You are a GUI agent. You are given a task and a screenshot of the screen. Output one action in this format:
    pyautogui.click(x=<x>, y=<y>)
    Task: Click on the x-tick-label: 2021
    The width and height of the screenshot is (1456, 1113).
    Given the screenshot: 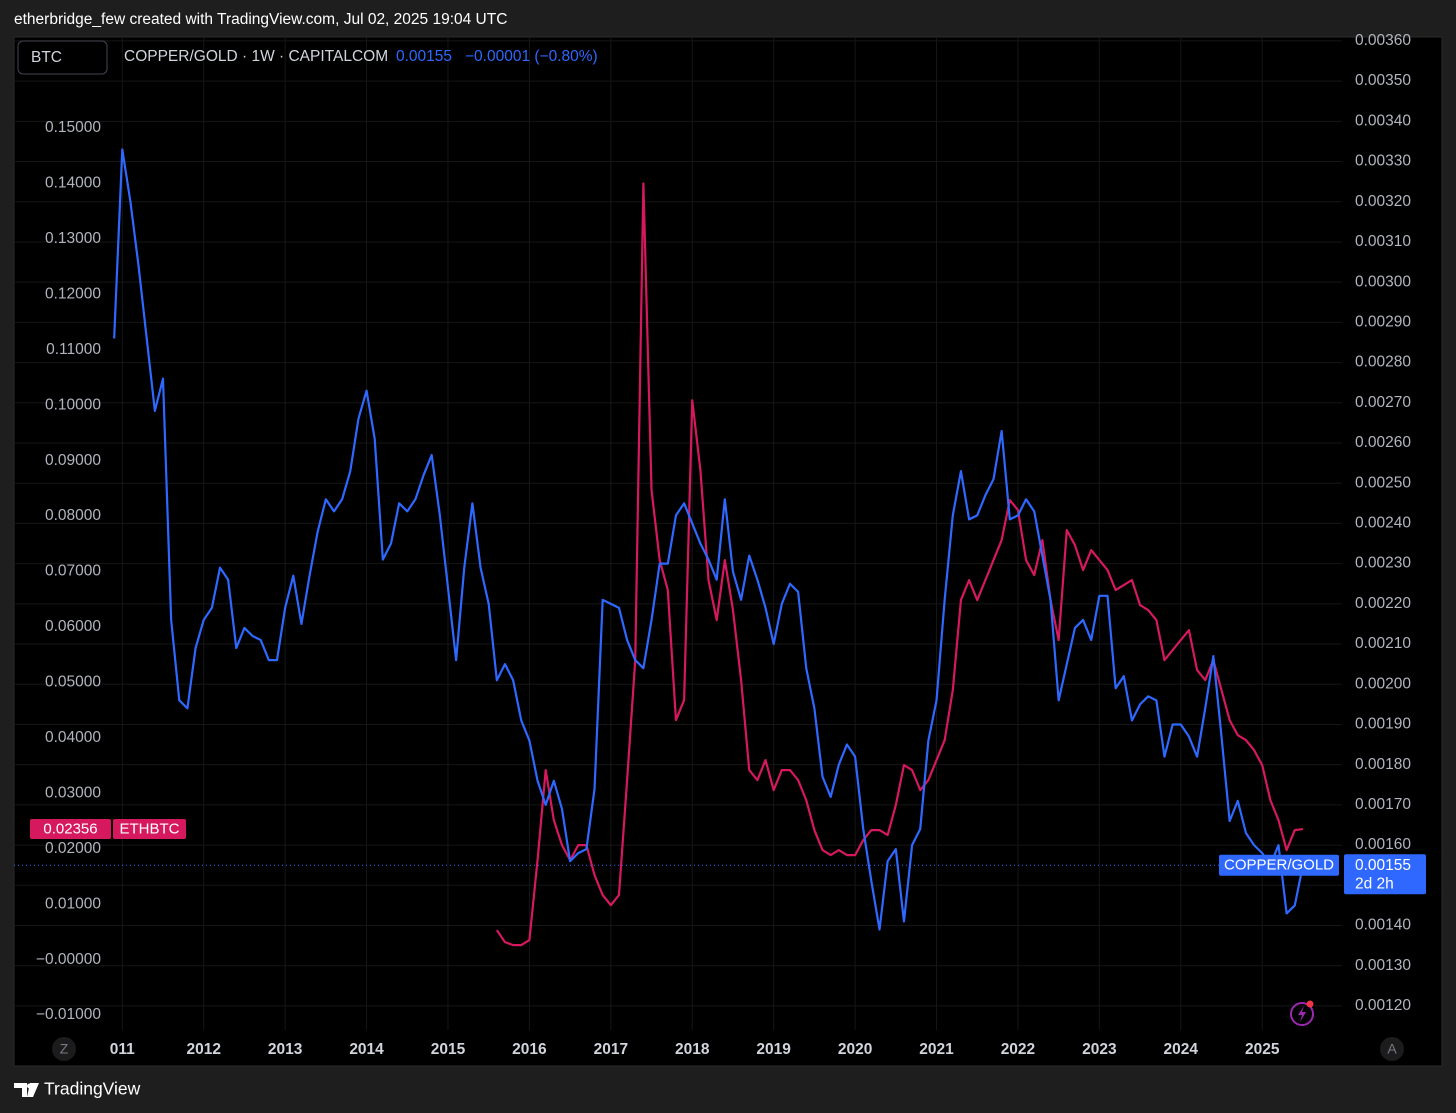 What is the action you would take?
    pyautogui.click(x=936, y=1049)
    